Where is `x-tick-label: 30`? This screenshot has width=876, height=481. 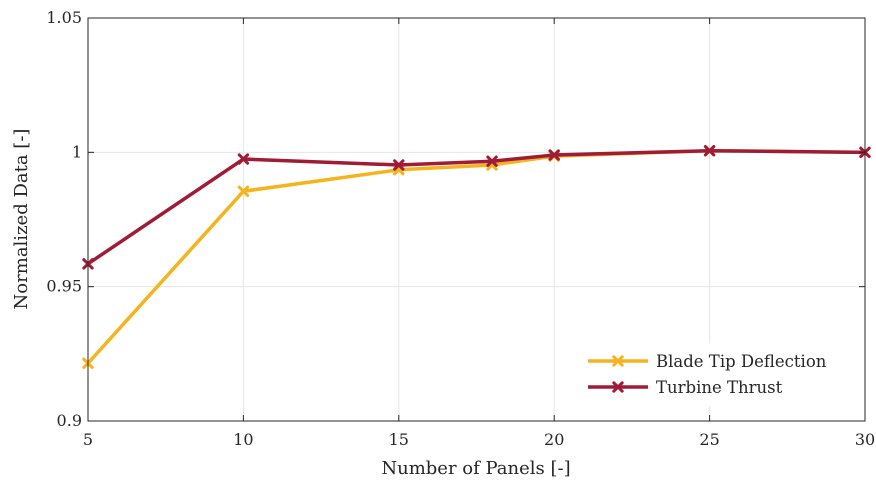 x-tick-label: 30 is located at coordinates (865, 439).